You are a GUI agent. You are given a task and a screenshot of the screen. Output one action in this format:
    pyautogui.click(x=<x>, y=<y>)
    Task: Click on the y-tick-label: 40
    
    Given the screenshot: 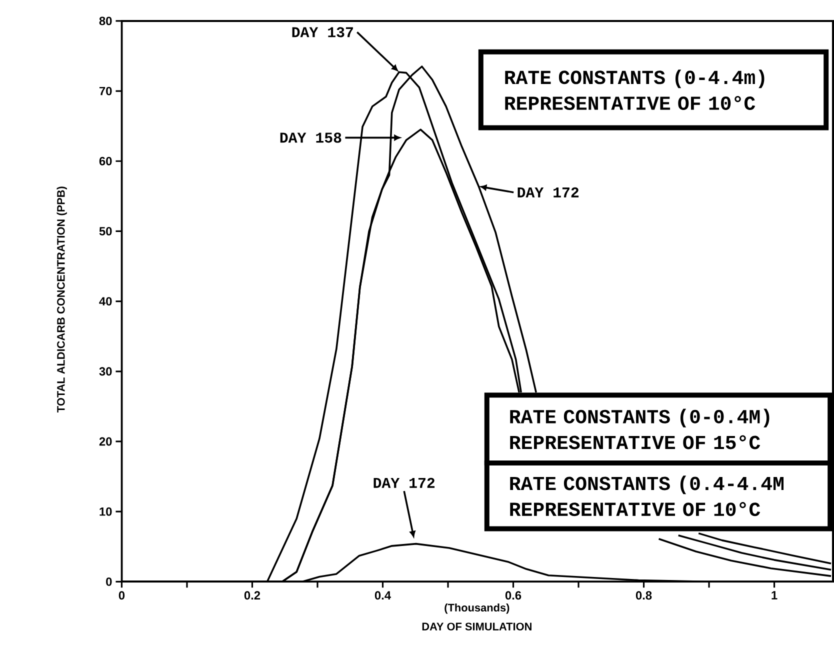 What is the action you would take?
    pyautogui.click(x=105, y=301)
    